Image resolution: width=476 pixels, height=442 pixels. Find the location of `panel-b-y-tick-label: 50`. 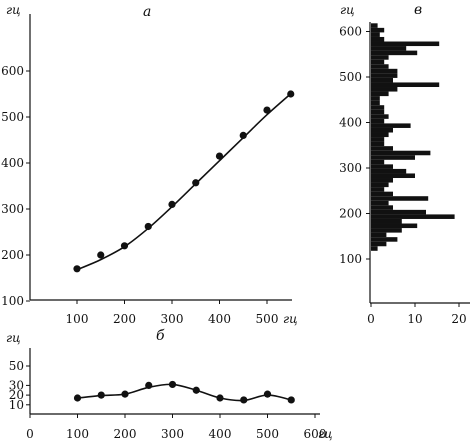

panel-b-y-tick-label: 50 is located at coordinates (16, 366).